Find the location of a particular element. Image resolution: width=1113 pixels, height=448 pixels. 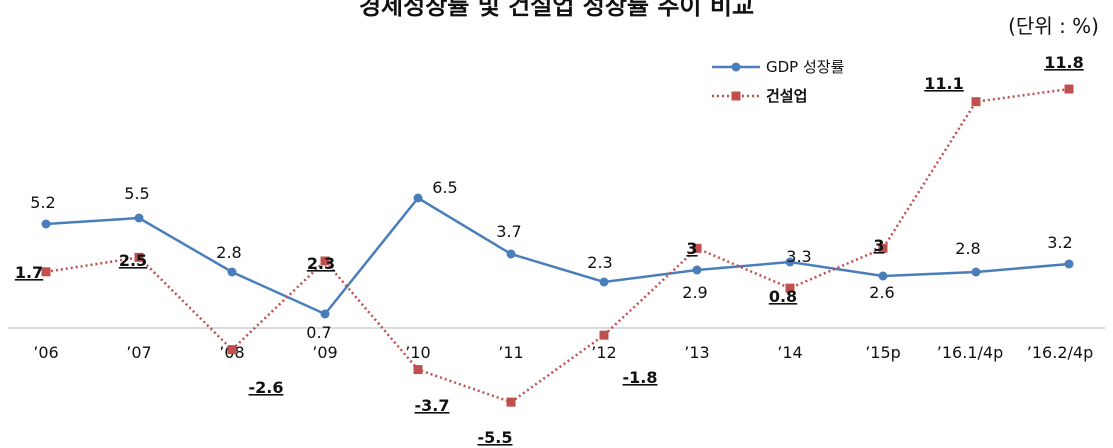

x-tick-label: ’07 is located at coordinates (138, 352).